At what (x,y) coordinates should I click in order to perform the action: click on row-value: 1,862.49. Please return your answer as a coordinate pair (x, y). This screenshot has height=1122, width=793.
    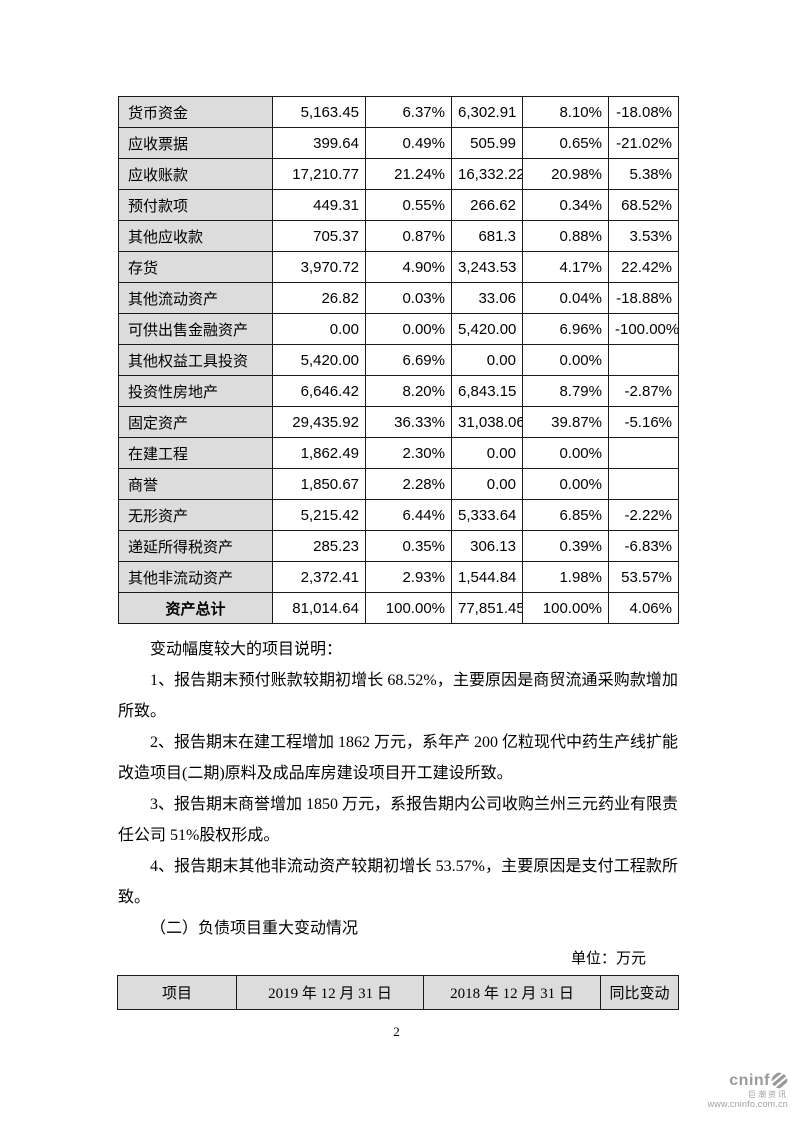
    Looking at the image, I should click on (319, 453).